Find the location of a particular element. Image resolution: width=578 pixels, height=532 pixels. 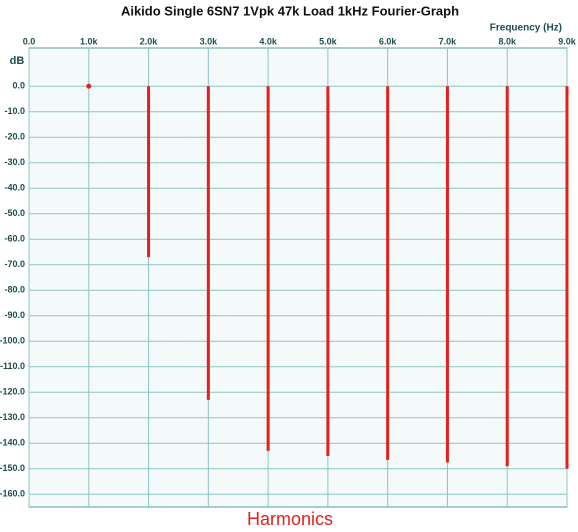

y-axis-label: dB is located at coordinates (17, 61).